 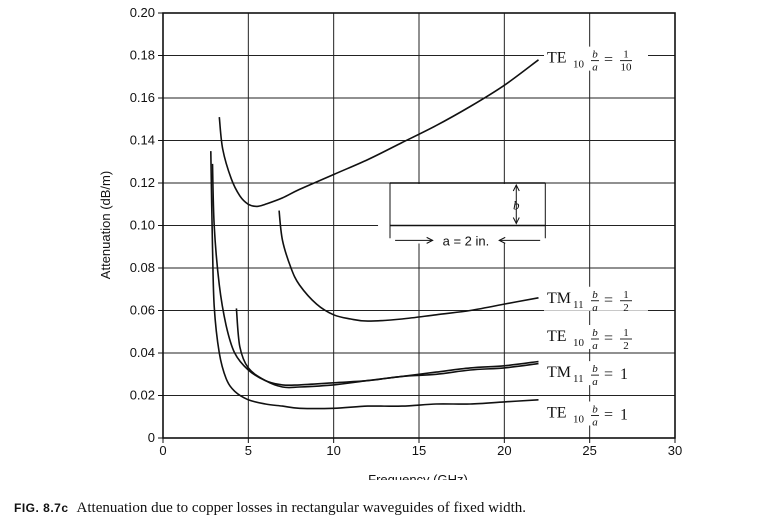 I want to click on series-label-3: TE 10 ba = 12, so click(x=596, y=338).